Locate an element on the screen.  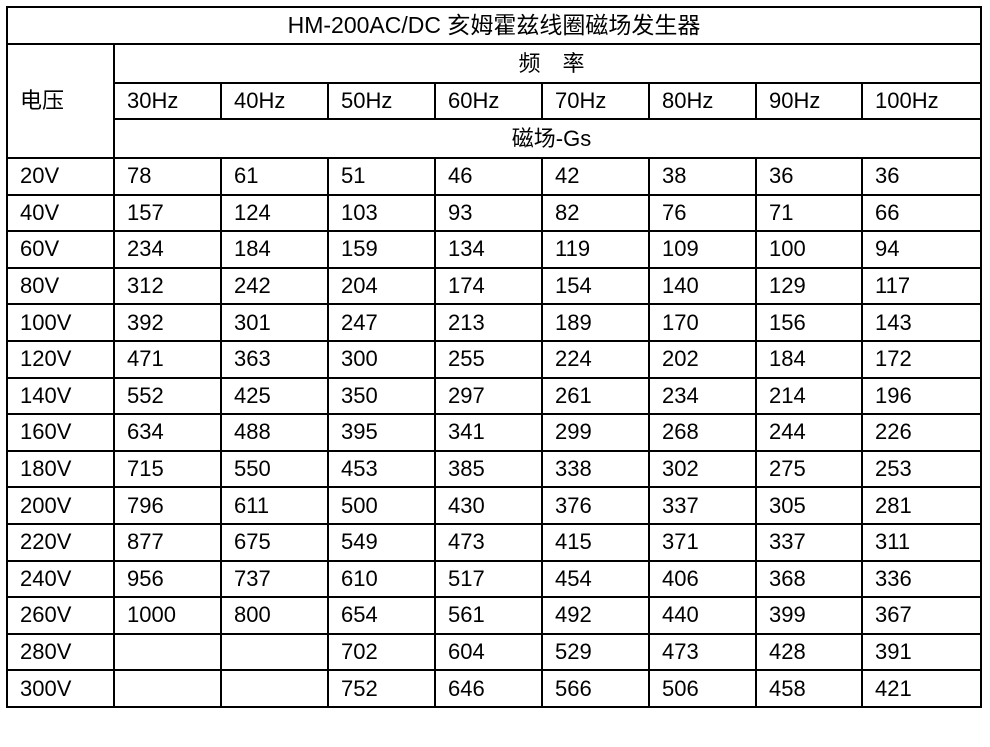
value-cell: 371 is located at coordinates (702, 542).